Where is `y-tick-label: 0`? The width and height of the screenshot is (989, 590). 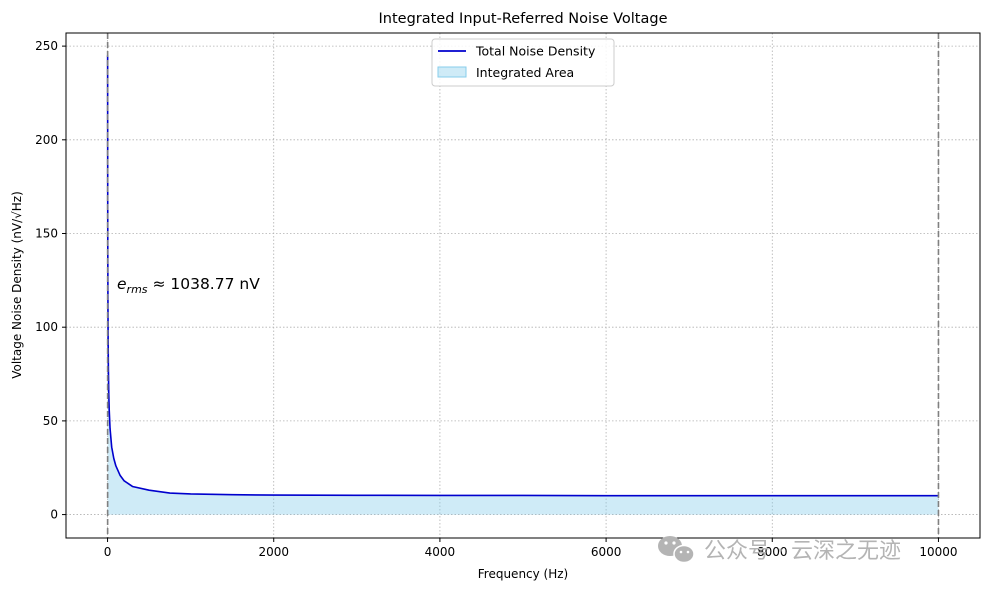 y-tick-label: 0 is located at coordinates (54, 515).